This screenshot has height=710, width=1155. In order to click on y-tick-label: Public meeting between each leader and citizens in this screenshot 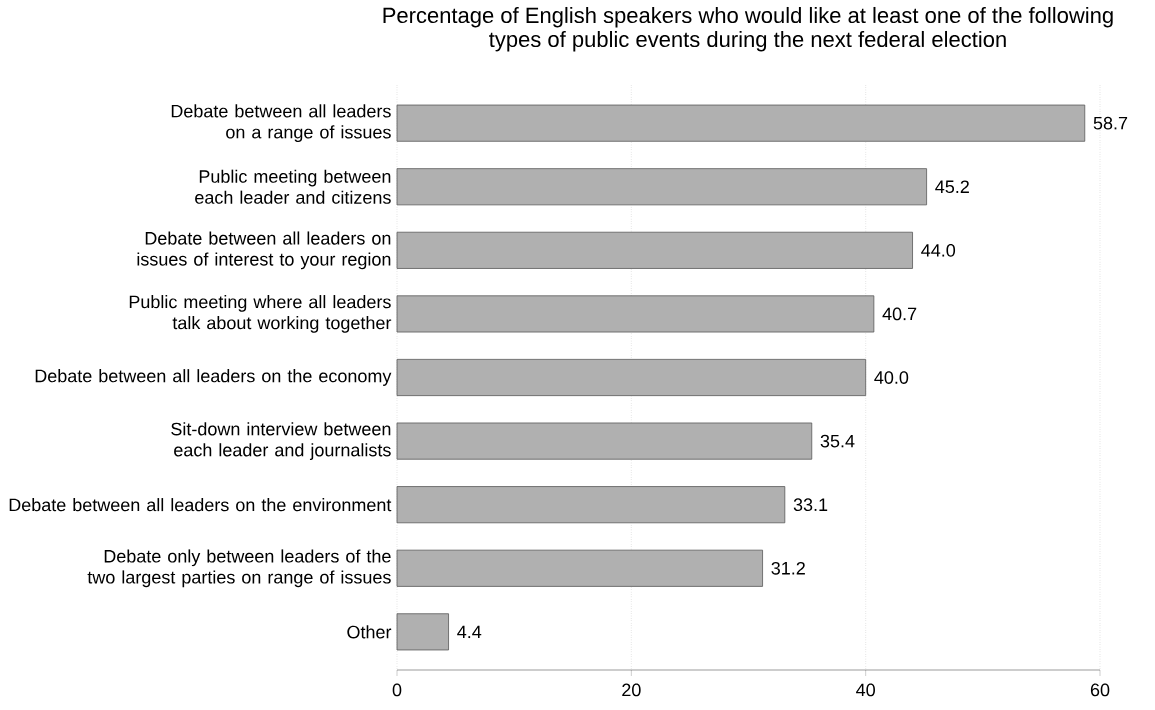, I will do `click(293, 186)`.